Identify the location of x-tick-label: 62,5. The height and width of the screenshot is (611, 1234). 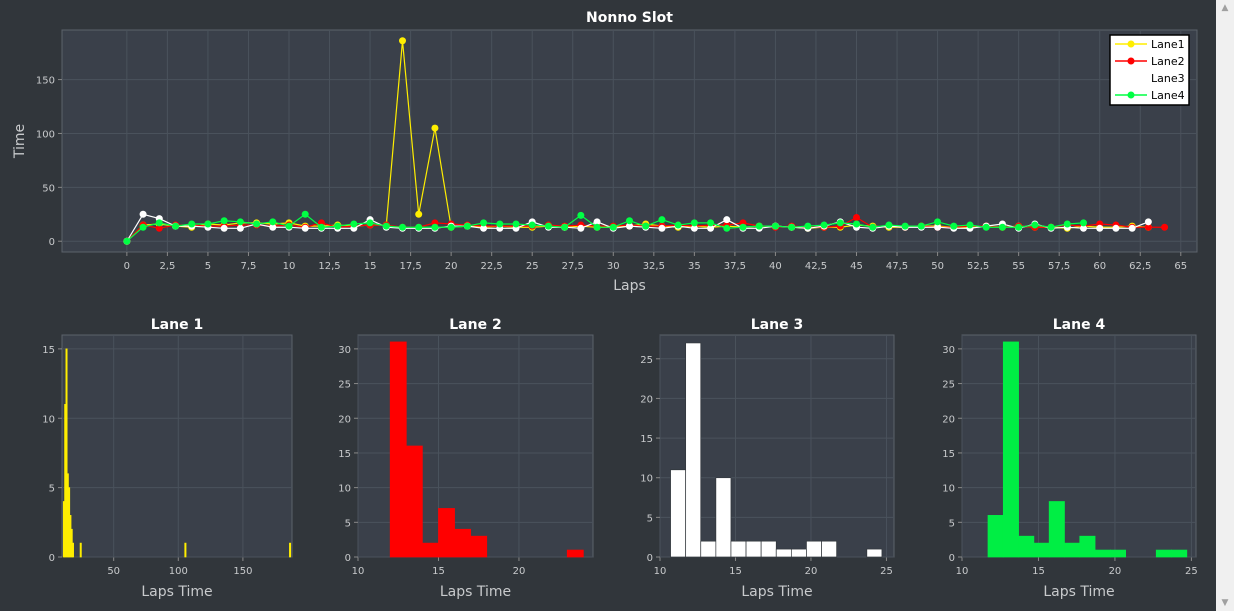
(1140, 266).